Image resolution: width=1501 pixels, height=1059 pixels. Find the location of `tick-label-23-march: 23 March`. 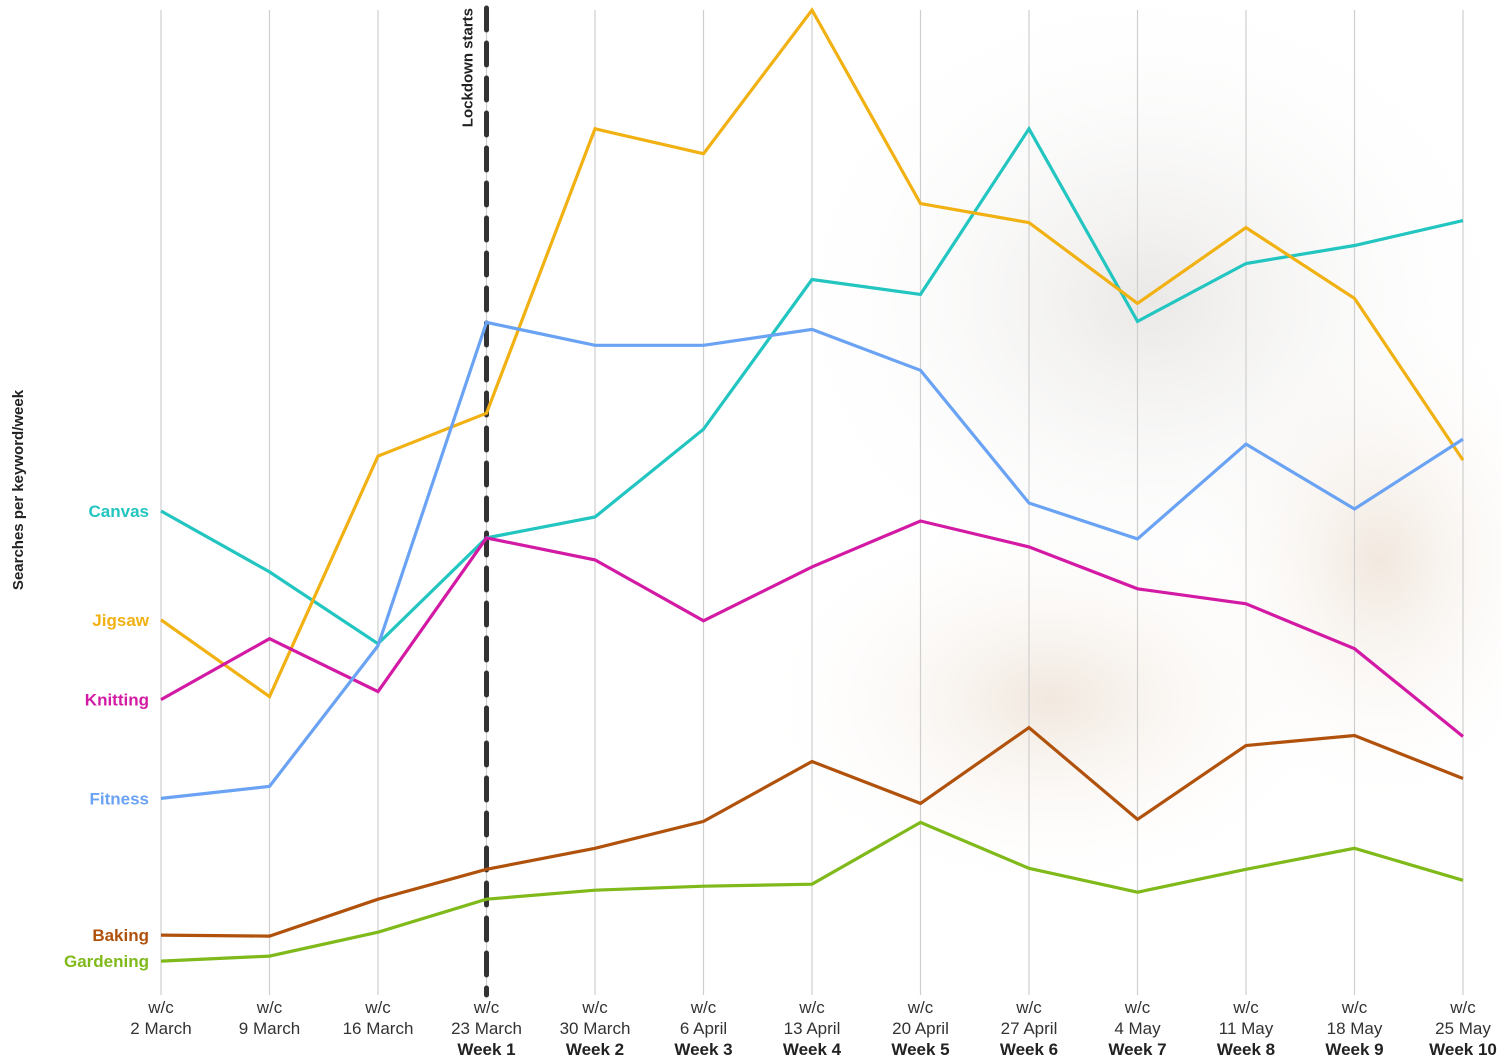

tick-label-23-march: 23 March is located at coordinates (486, 1028).